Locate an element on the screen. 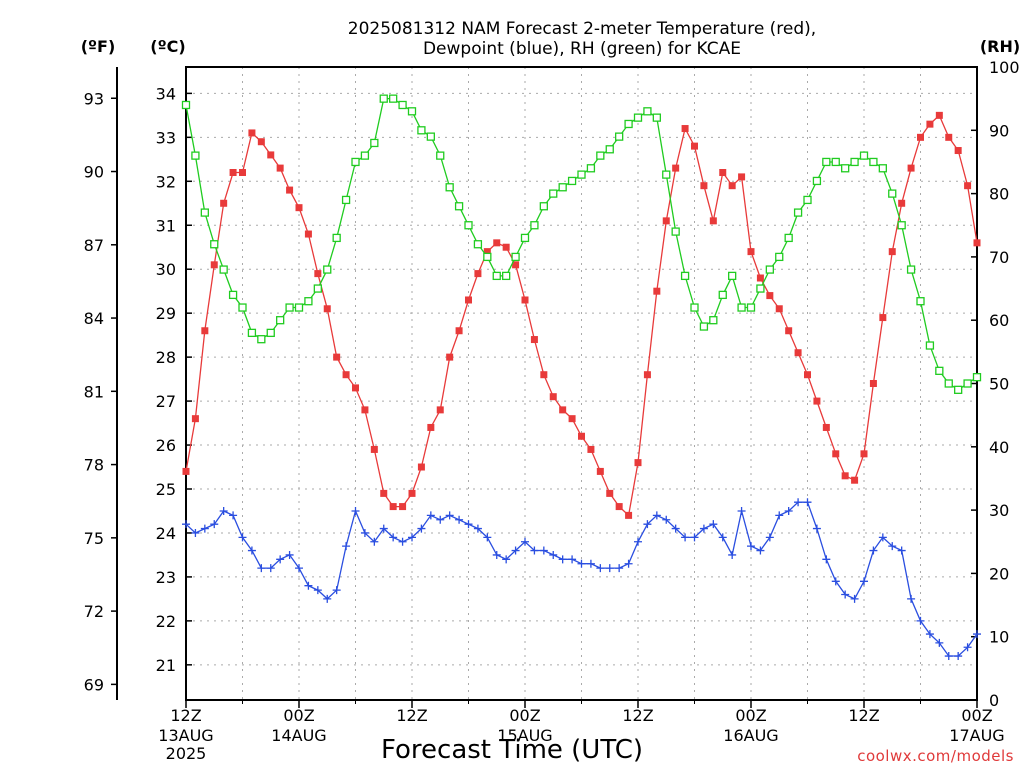  fahrenheit-tick-label: 81 is located at coordinates (94, 391).